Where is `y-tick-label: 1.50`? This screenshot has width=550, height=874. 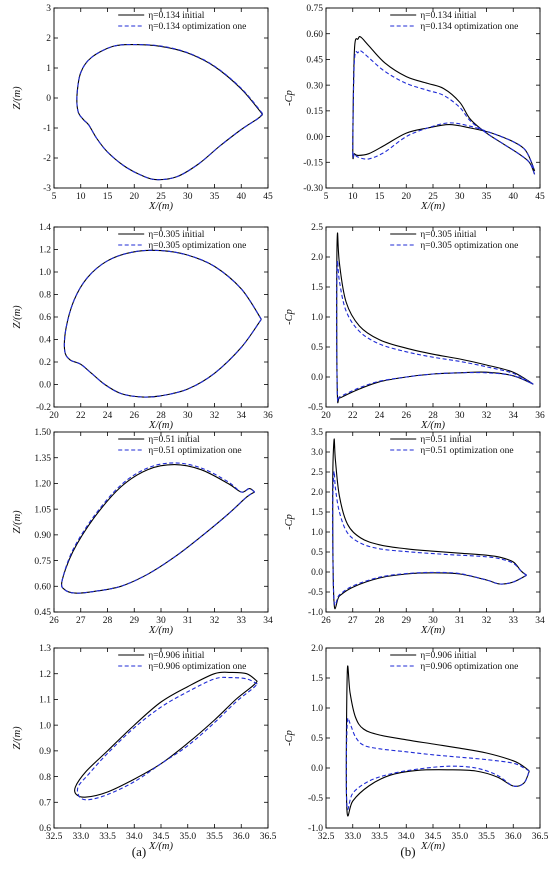 y-tick-label: 1.50 is located at coordinates (42, 433).